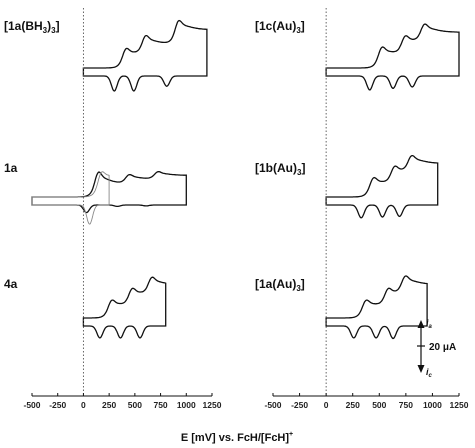 This screenshot has height=448, width=475. Describe the element at coordinates (366, 401) in the screenshot. I see `x-axis-right: -500 -250 0 250 500 750 1000 1250` at that location.